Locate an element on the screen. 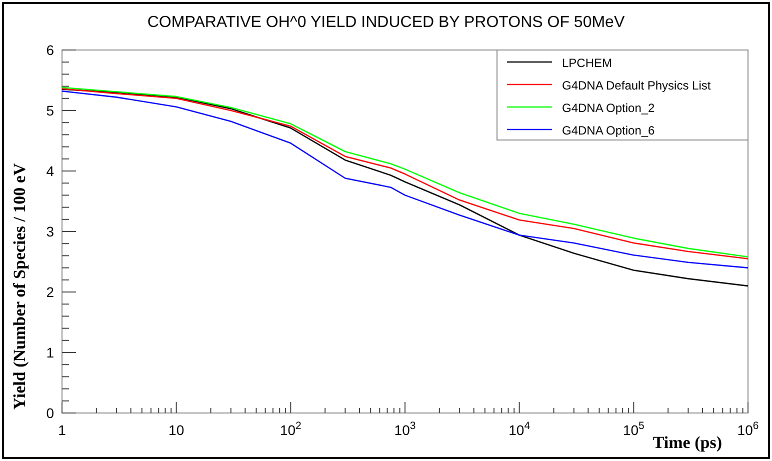  x-tick-label: 10$^{4}$ is located at coordinates (519, 429).